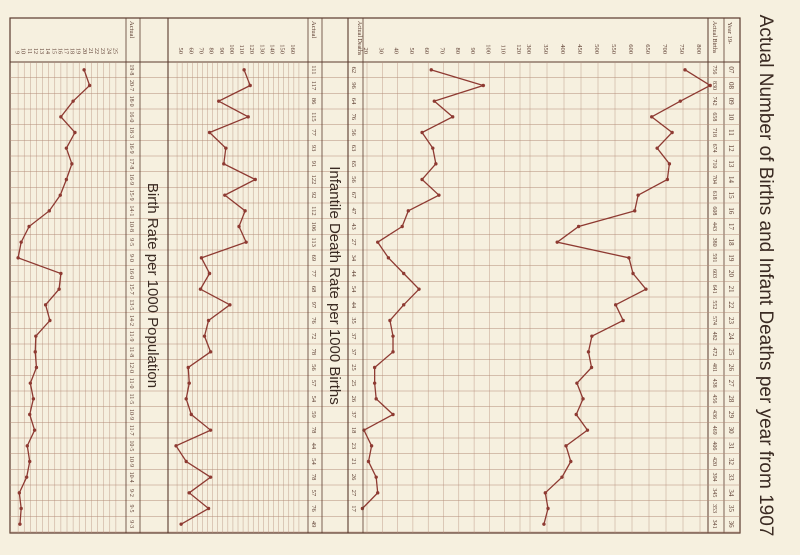  What do you see at coordinates (731, 243) in the screenshot?
I see `year-tick-label: 18` at bounding box center [731, 243].